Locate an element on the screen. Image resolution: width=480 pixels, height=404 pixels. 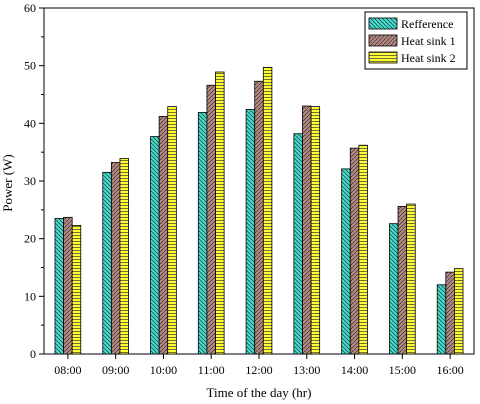
x-tick-label: 11:00 is located at coordinates (211, 370).